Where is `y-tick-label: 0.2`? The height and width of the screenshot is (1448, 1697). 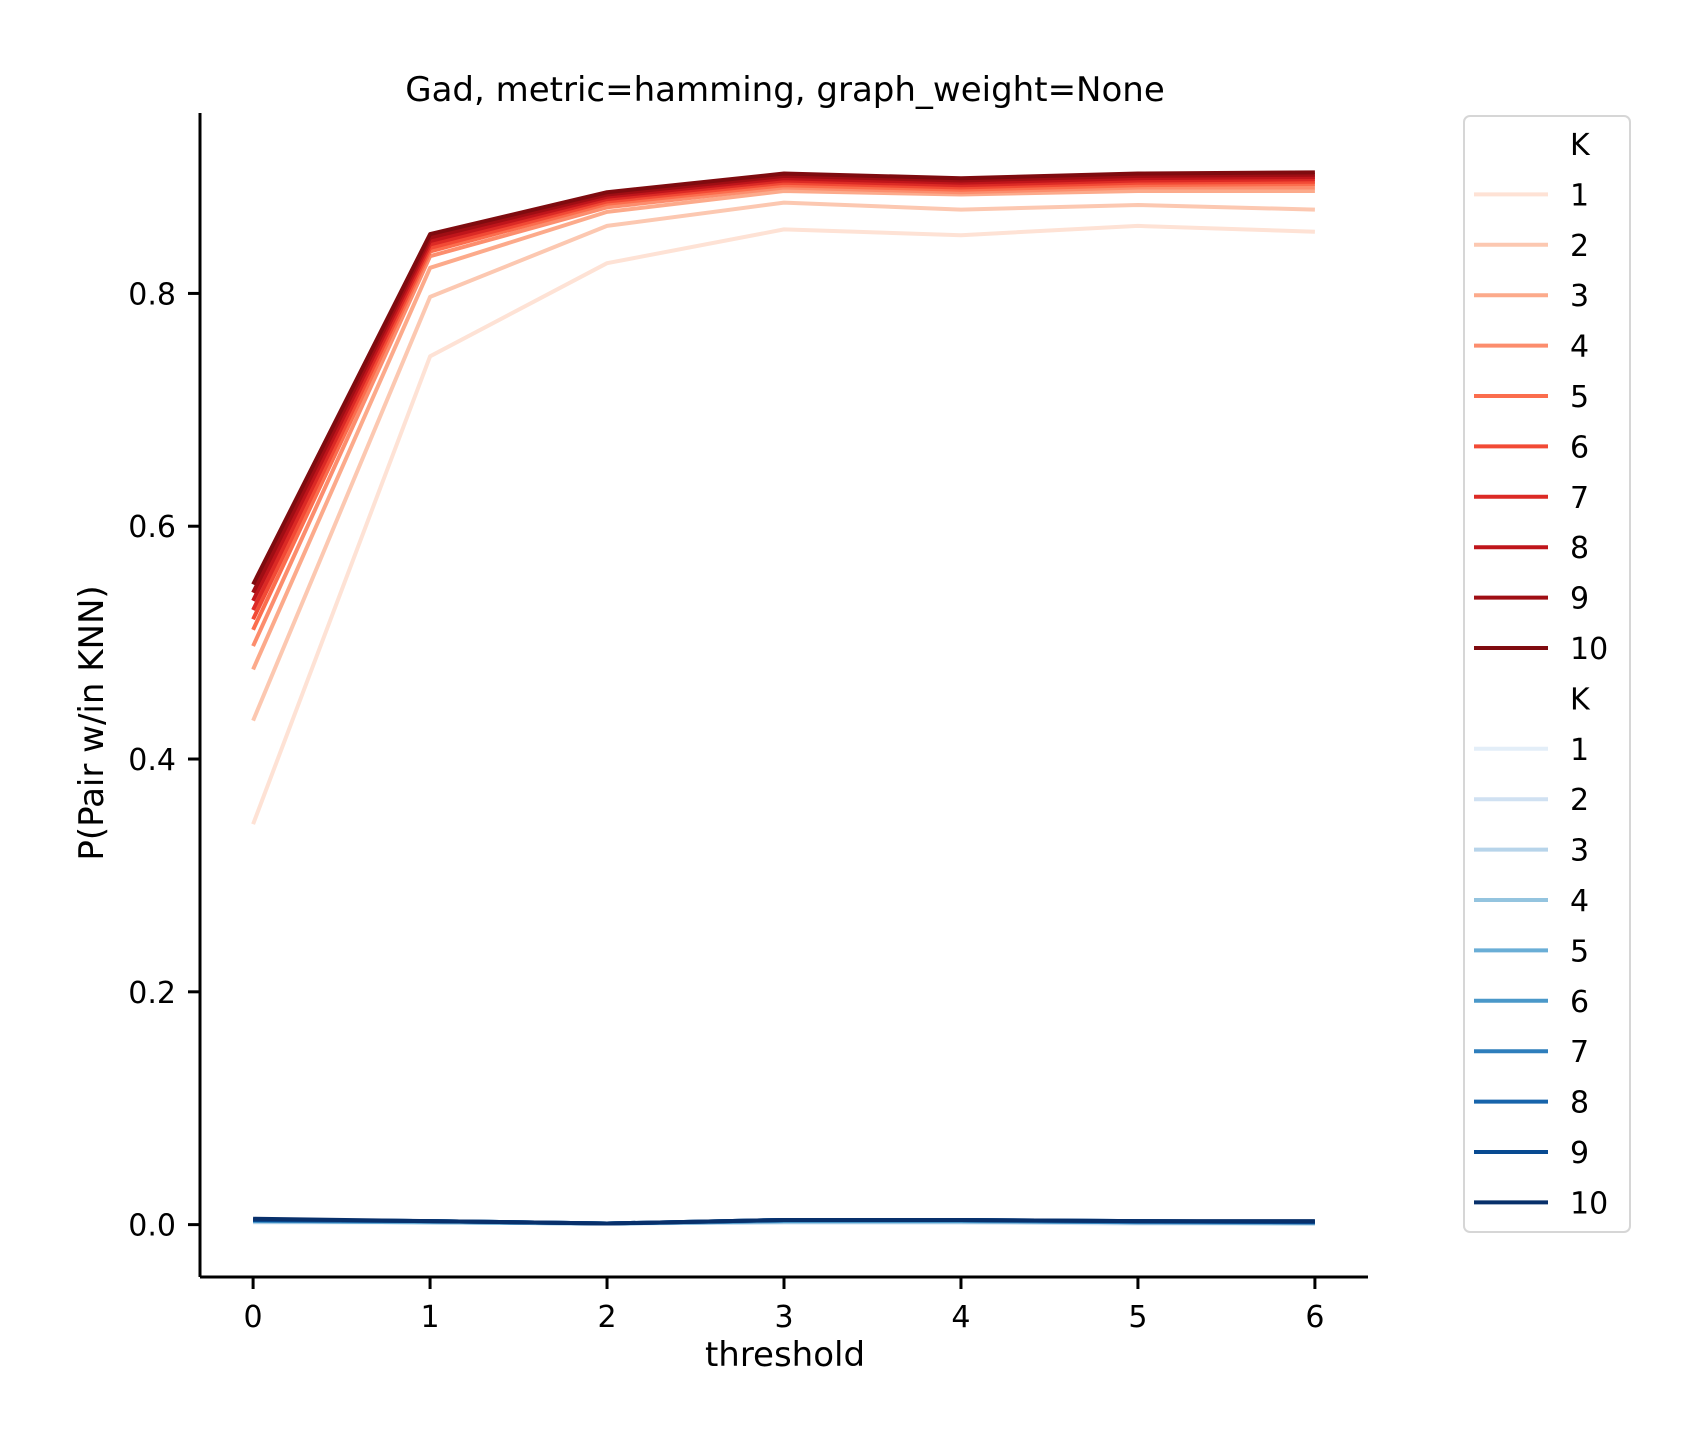 y-tick-label: 0.2 is located at coordinates (152, 993).